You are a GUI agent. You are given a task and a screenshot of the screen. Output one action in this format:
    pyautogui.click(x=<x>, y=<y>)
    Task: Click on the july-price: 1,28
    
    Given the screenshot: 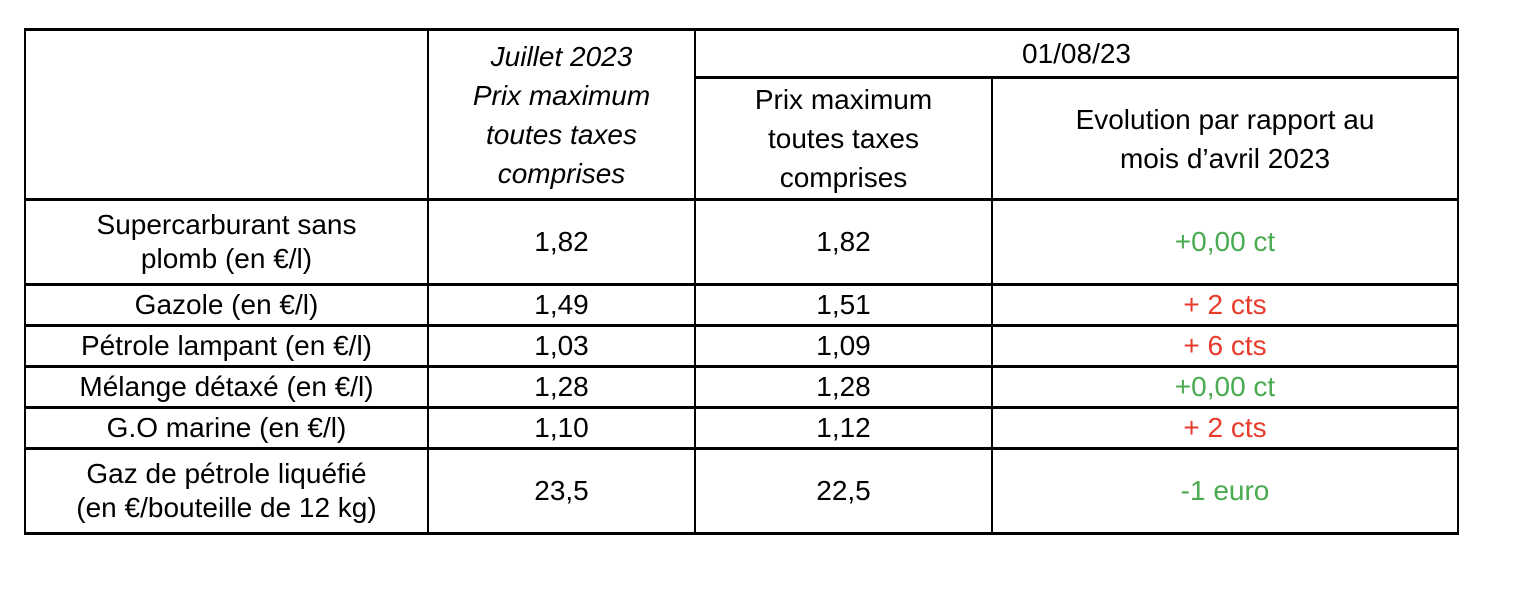 What is the action you would take?
    pyautogui.click(x=561, y=387)
    